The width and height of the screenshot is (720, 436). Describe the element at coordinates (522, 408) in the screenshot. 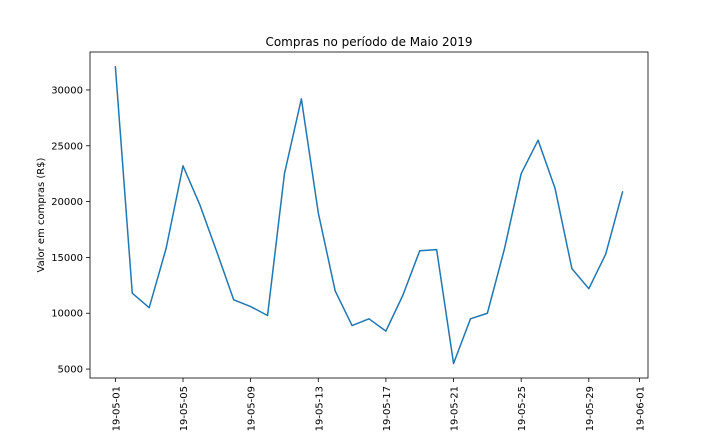

I see `x-tick-label: 19-05-25` at that location.